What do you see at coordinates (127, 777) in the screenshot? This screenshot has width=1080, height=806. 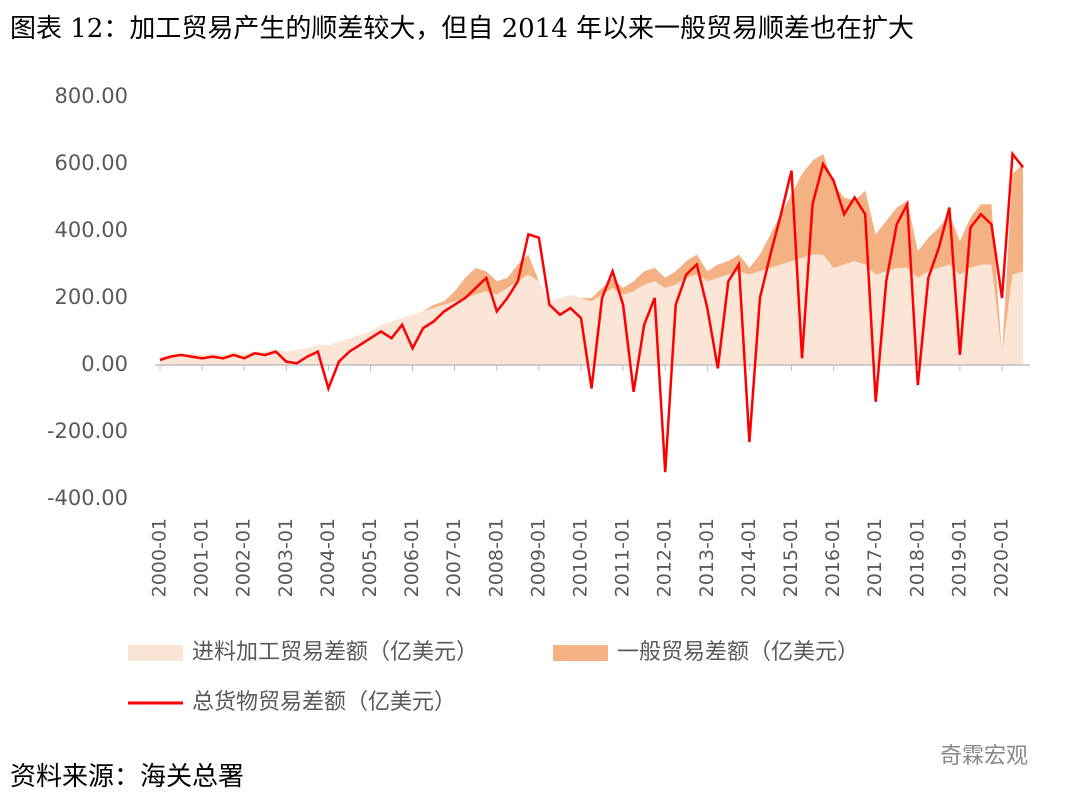 I see `source-note: 资料来源：海关总署` at bounding box center [127, 777].